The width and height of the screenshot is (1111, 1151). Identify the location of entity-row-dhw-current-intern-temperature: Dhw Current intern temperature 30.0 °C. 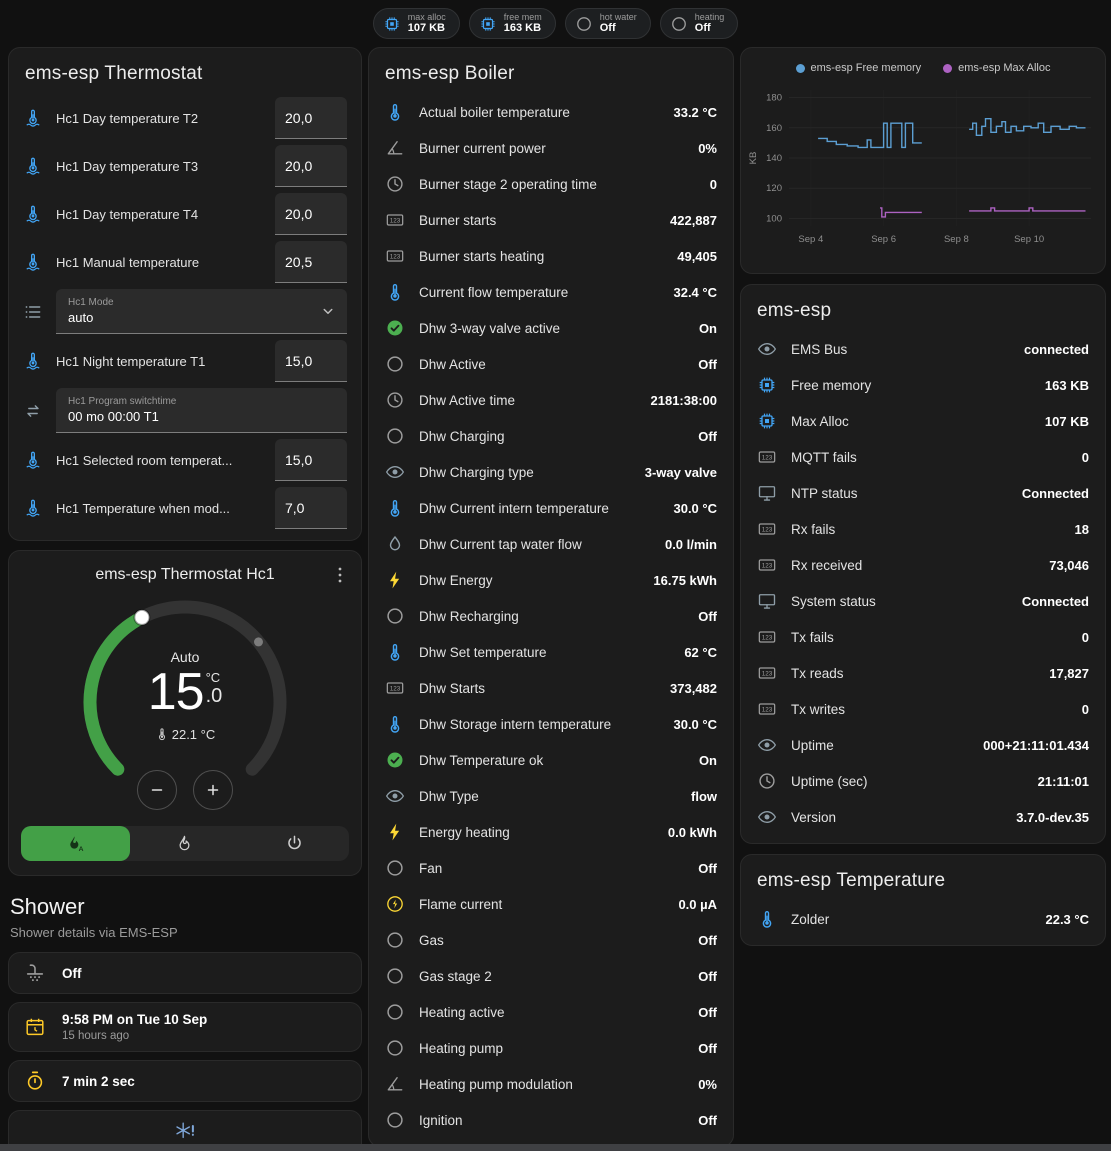
(551, 508).